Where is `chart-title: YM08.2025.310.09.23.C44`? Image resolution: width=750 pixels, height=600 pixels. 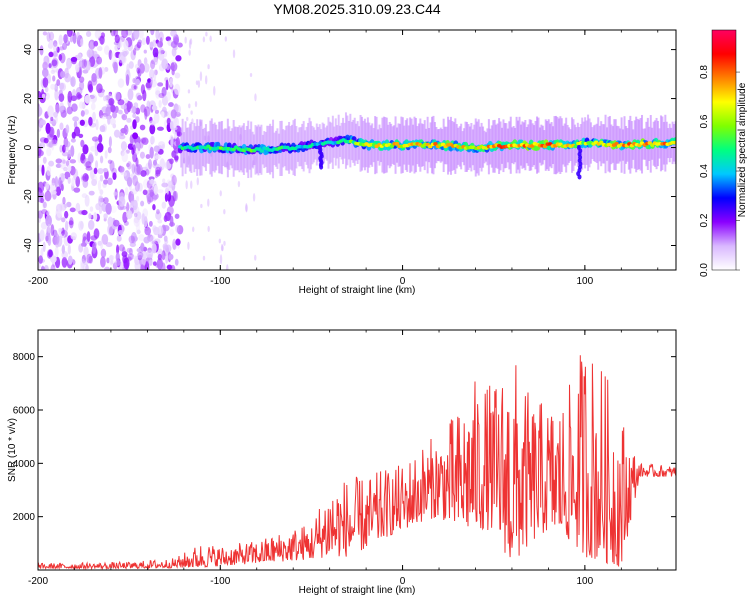 chart-title: YM08.2025.310.09.23.C44 is located at coordinates (357, 9).